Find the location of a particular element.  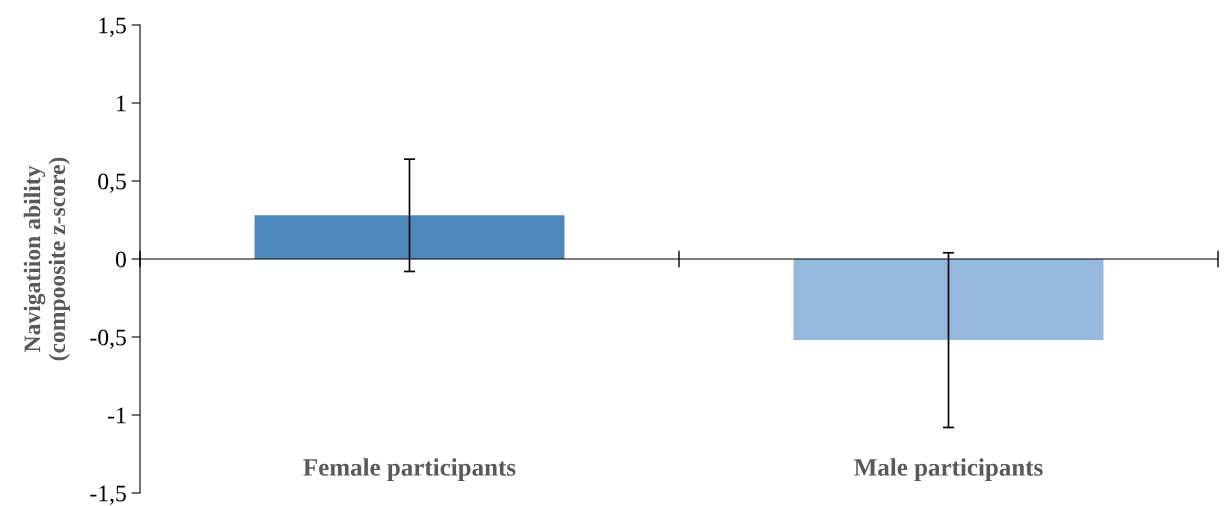

y-tick-label: 1 is located at coordinates (121, 103).